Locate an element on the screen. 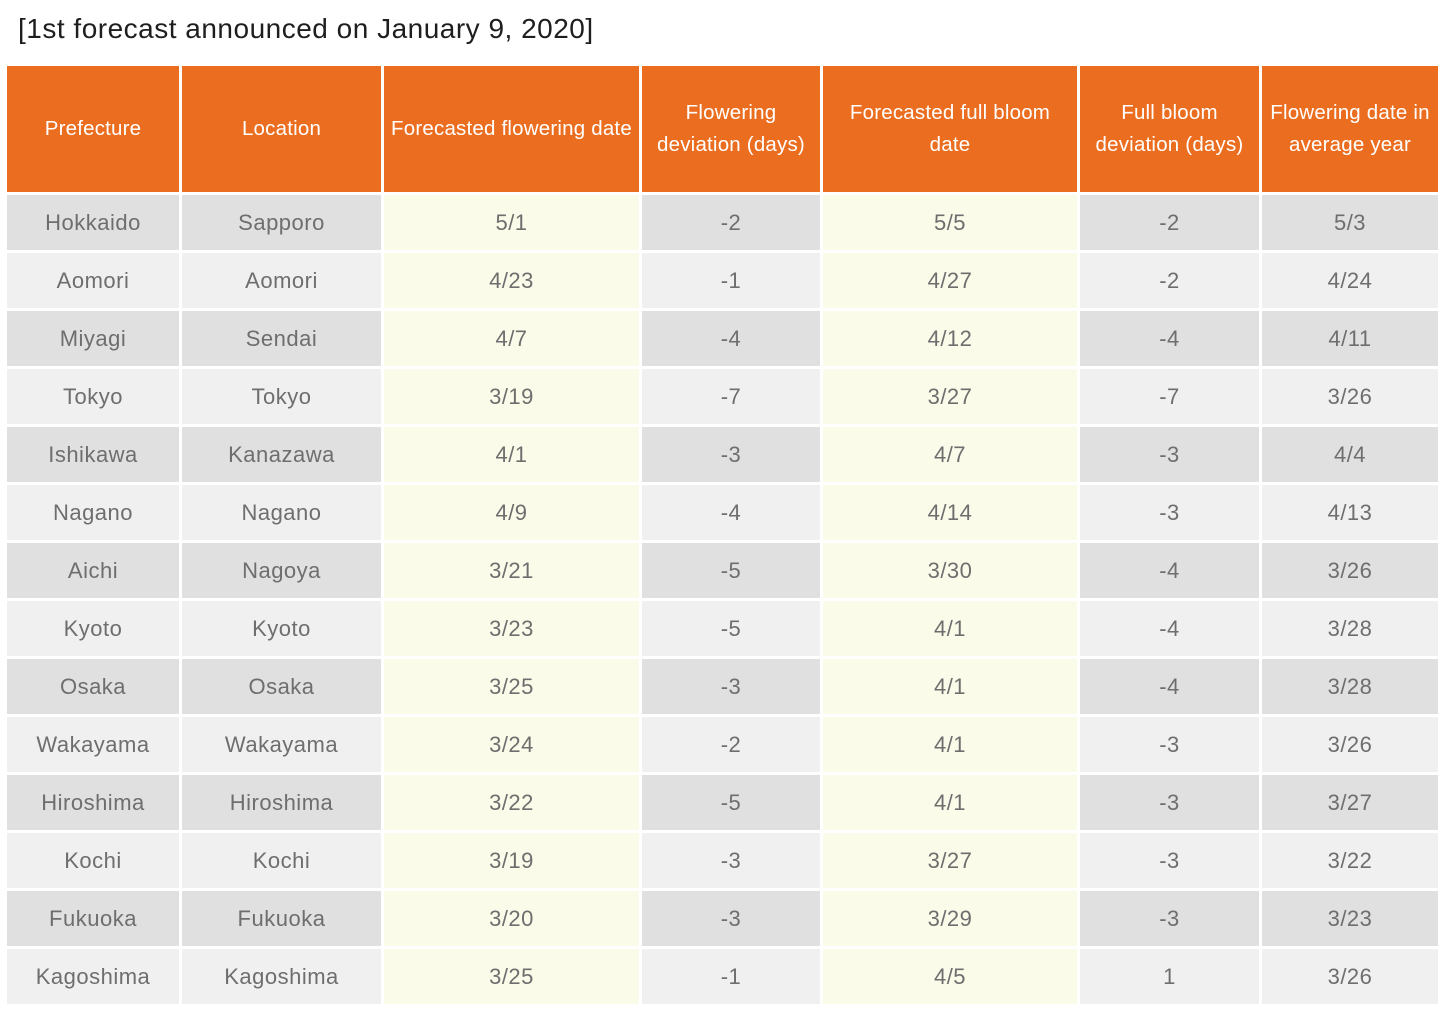 This screenshot has height=1010, width=1444. cell-location: Fukuoka is located at coordinates (281, 918).